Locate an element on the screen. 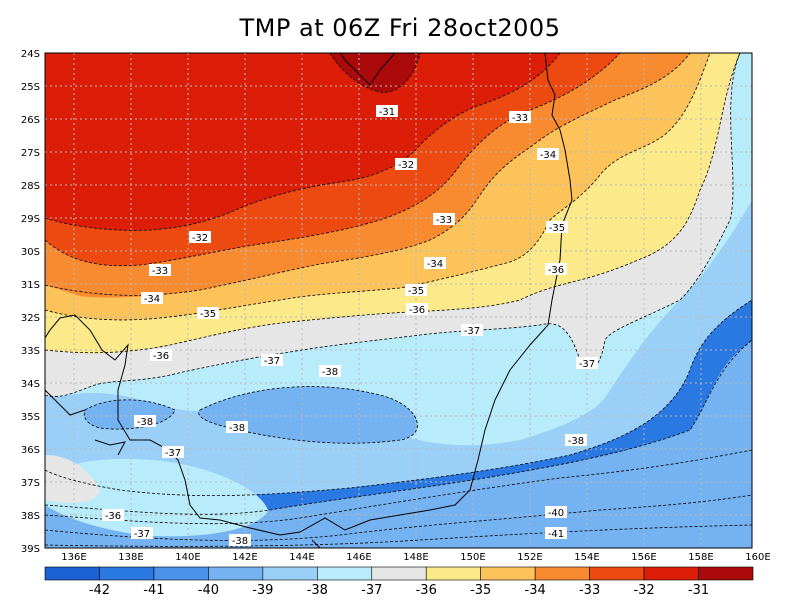  lon-tick-label: 158E is located at coordinates (700, 557).